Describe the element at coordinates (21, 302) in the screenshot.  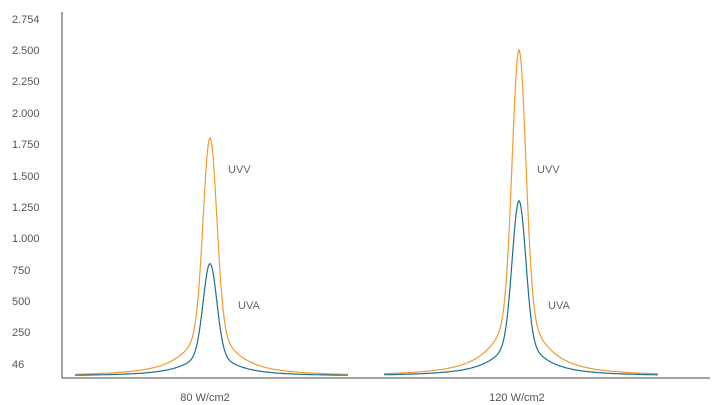
I see `y-tick-label: 500` at that location.